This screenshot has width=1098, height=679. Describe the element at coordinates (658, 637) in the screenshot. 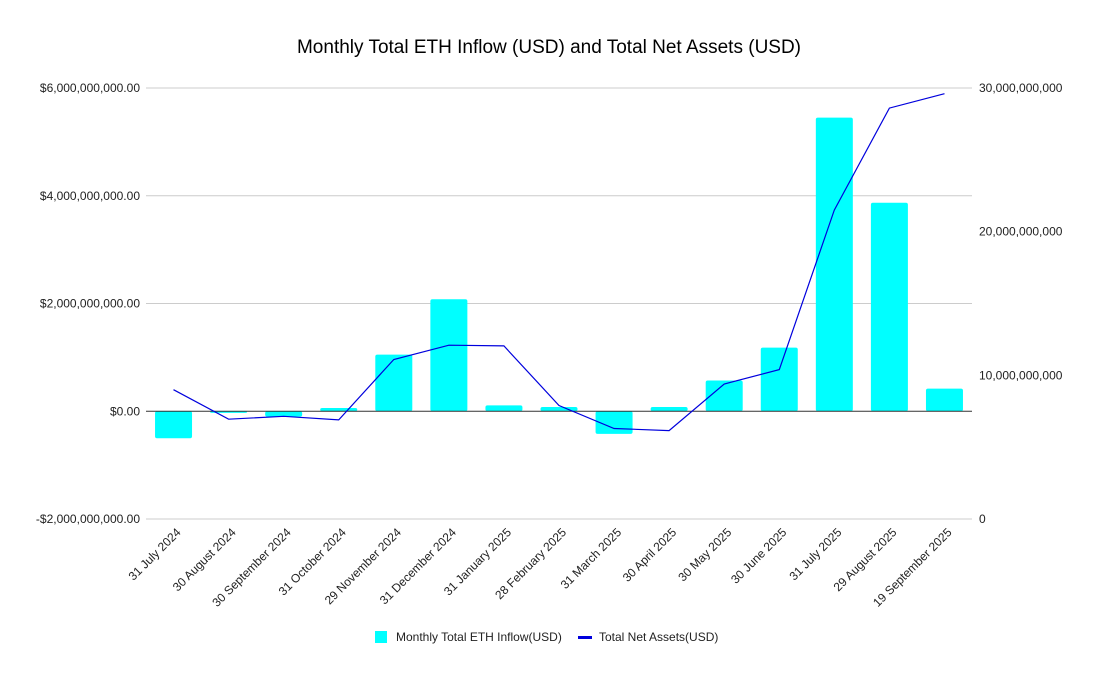

I see `legend-label-line: Total Net Assets(USD)` at that location.